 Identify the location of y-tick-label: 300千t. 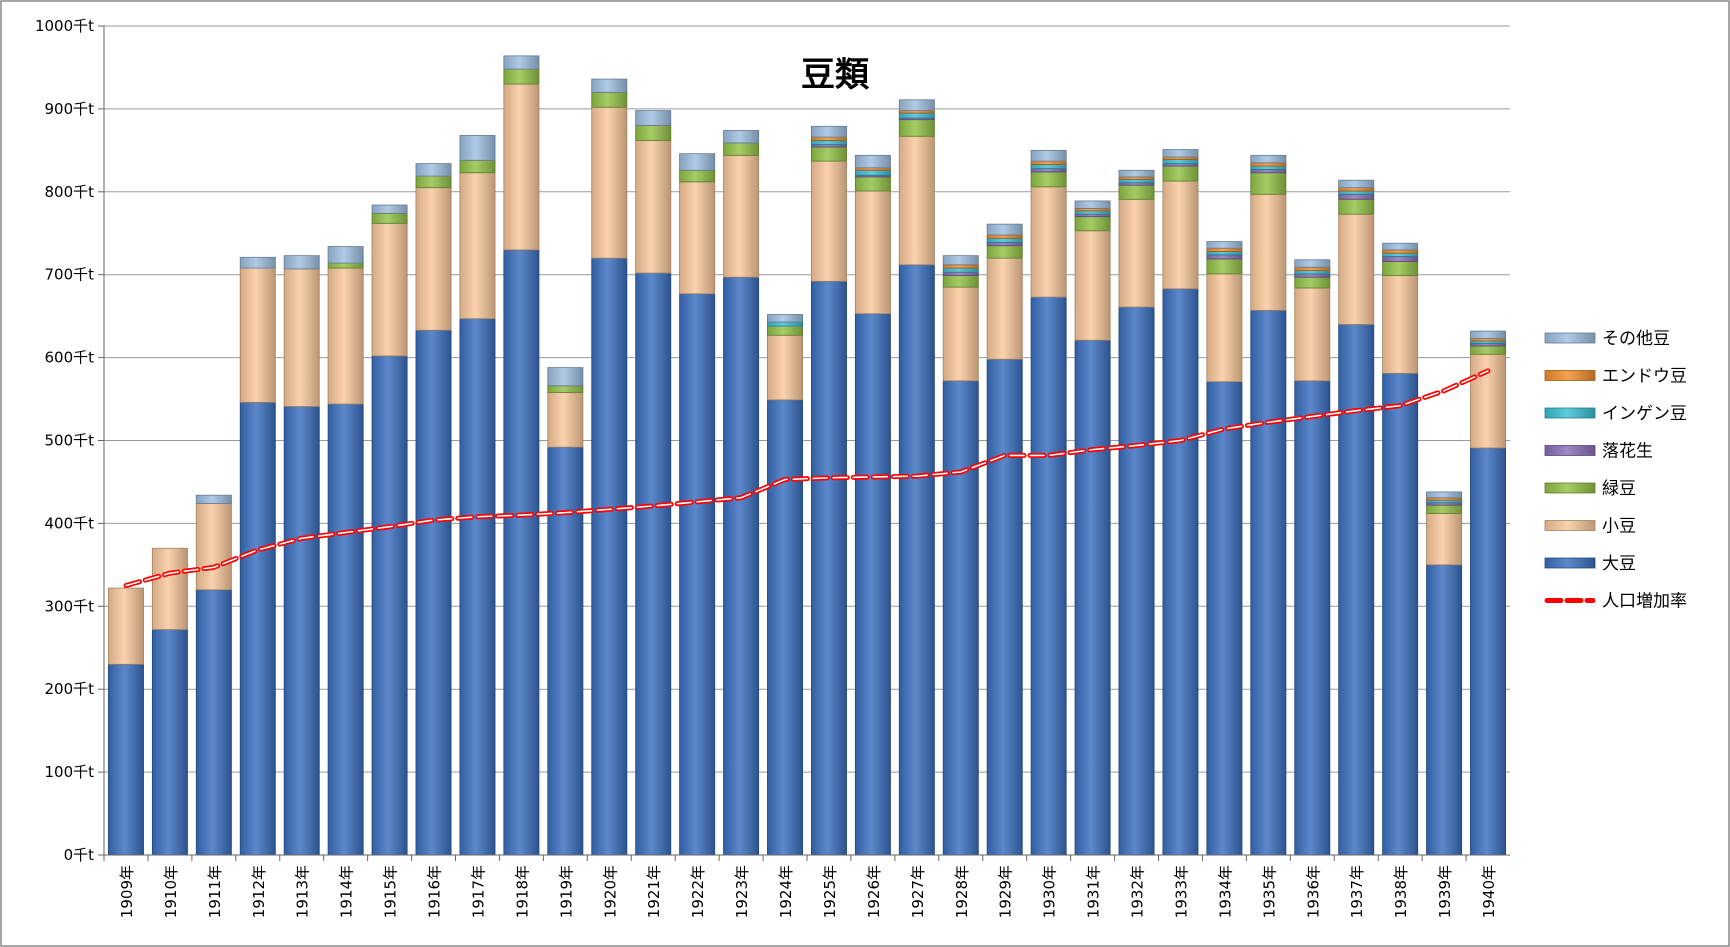
(69, 606).